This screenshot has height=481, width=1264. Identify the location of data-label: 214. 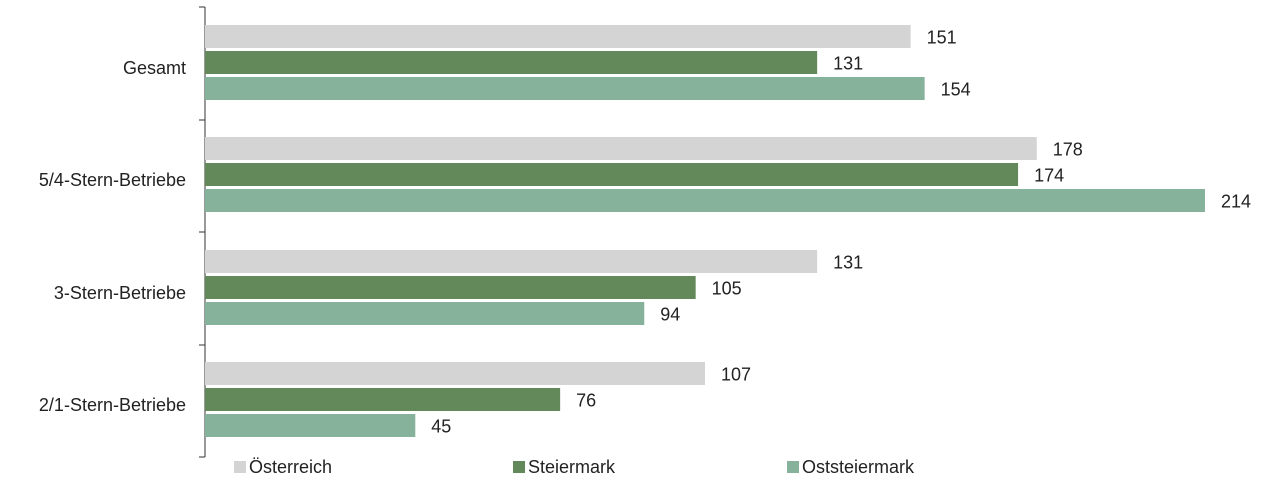
(1236, 201).